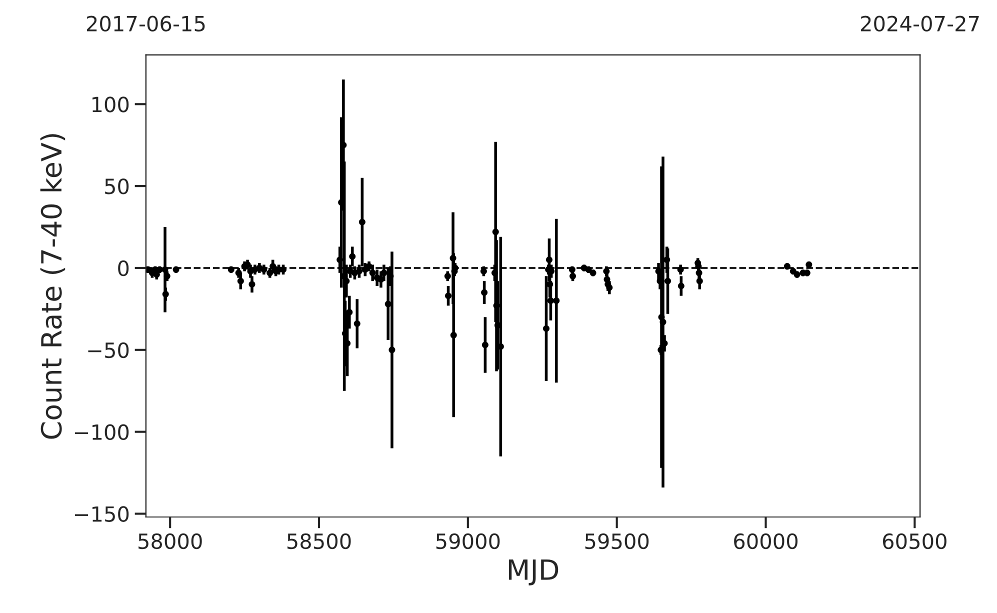 The height and width of the screenshot is (613, 997). I want to click on y-tick-label: 0, so click(123, 268).